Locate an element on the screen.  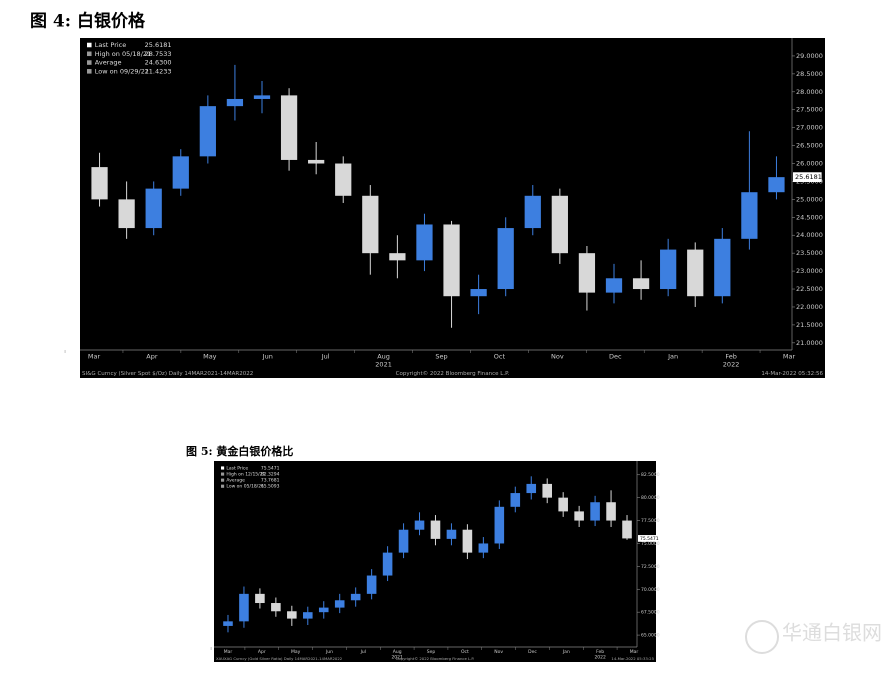
y-tick-label: 22.0000 is located at coordinates (809, 307).